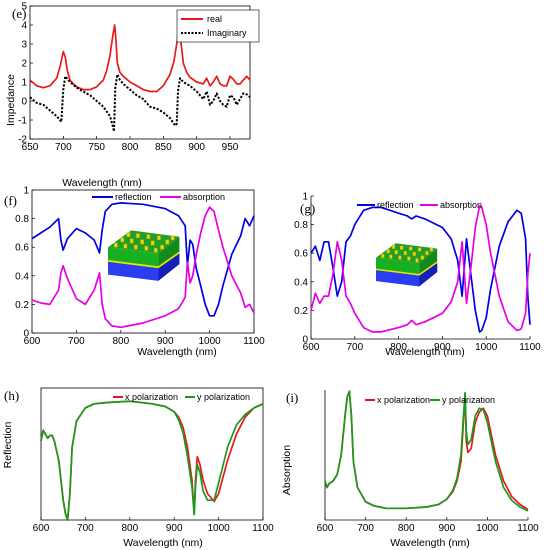  I want to click on panel-label-h: (h), so click(11, 395).